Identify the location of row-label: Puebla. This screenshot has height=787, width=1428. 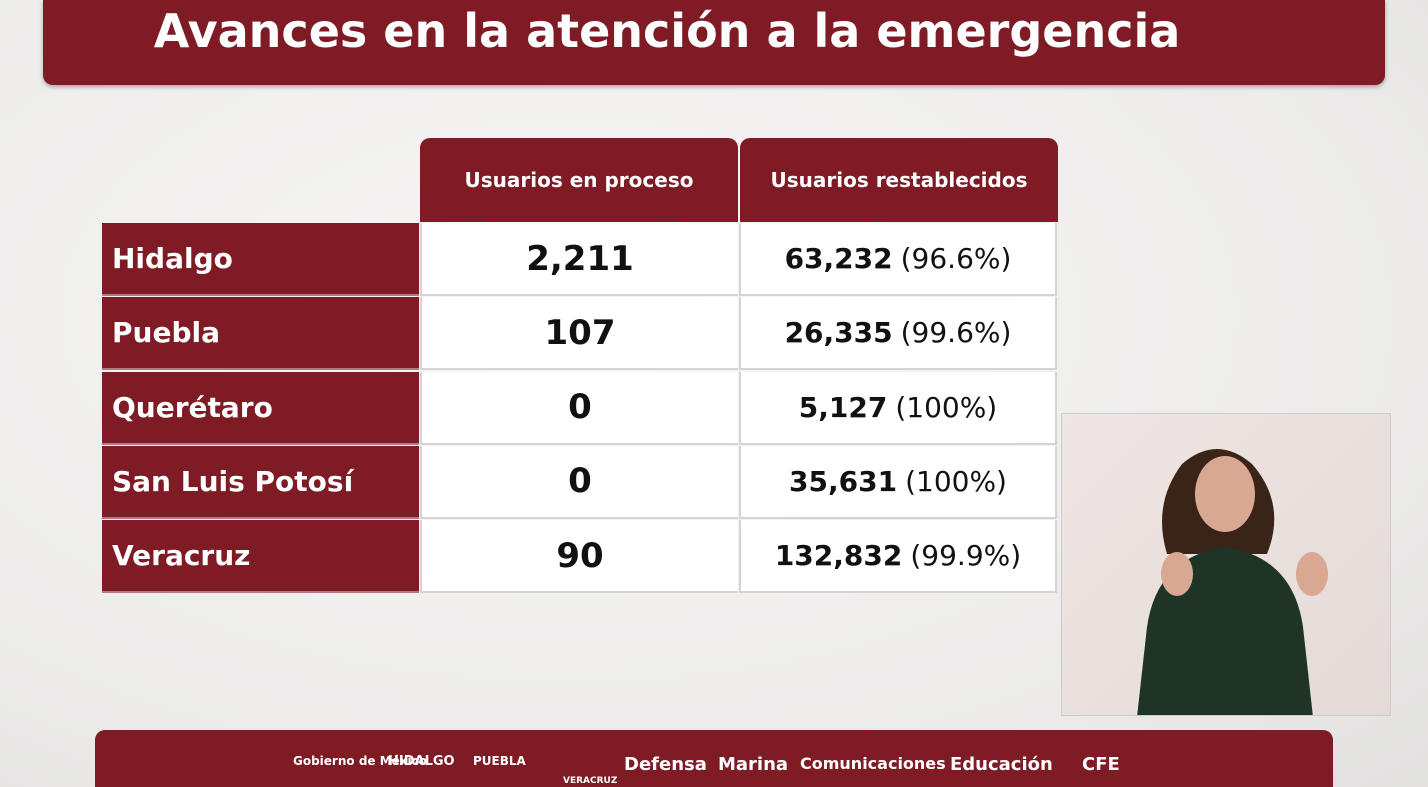
(260, 334).